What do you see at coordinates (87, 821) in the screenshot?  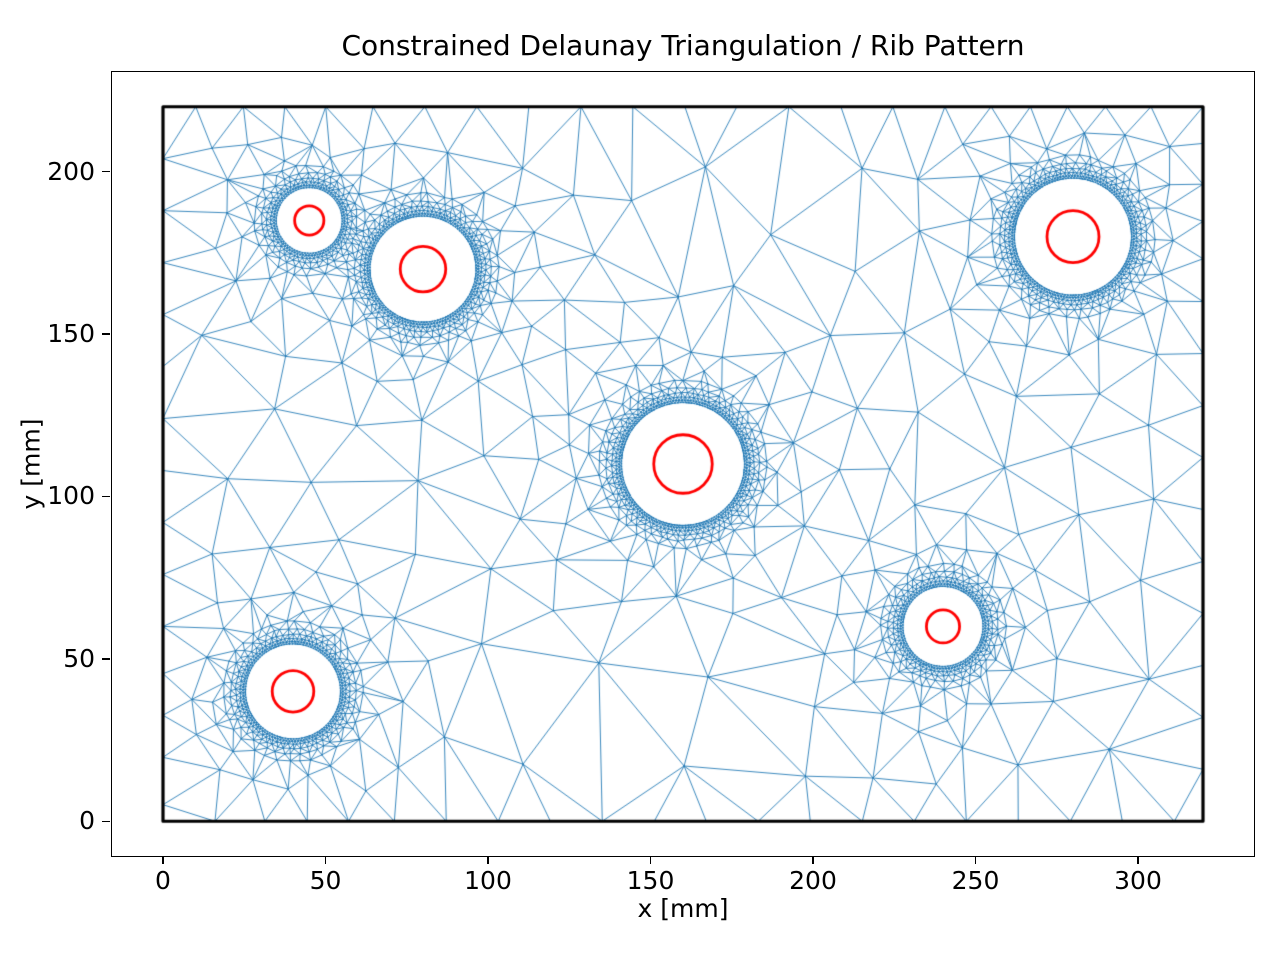 I see `y-tick-label: 0` at bounding box center [87, 821].